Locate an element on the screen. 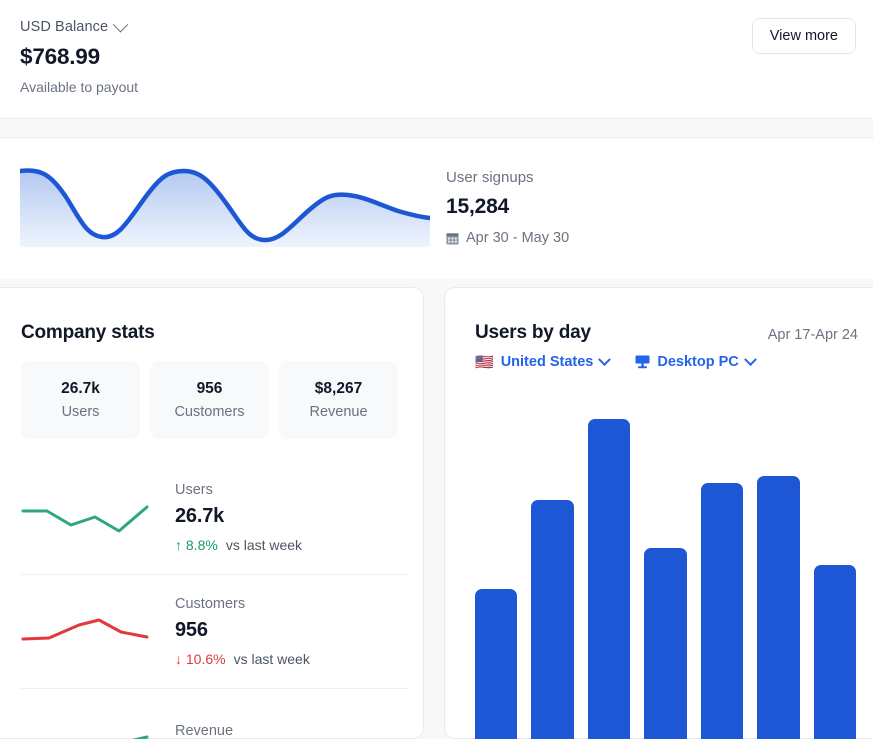 This screenshot has height=739, width=873. view-more-button: View more is located at coordinates (803, 36).